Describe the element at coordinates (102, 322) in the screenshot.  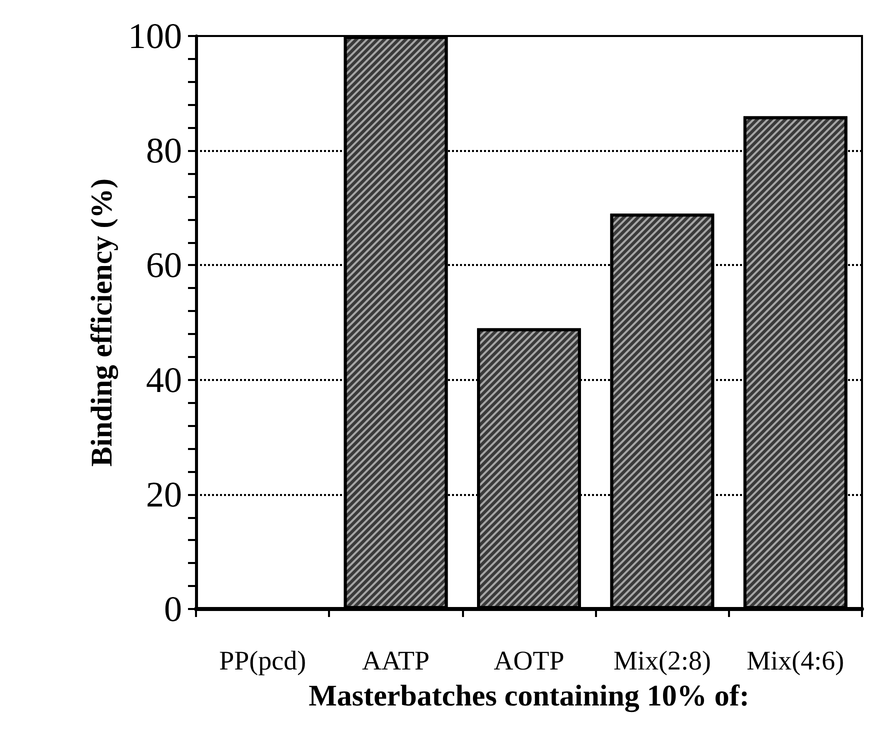
I see `y-axis-title: Binding efficiency (%)` at that location.